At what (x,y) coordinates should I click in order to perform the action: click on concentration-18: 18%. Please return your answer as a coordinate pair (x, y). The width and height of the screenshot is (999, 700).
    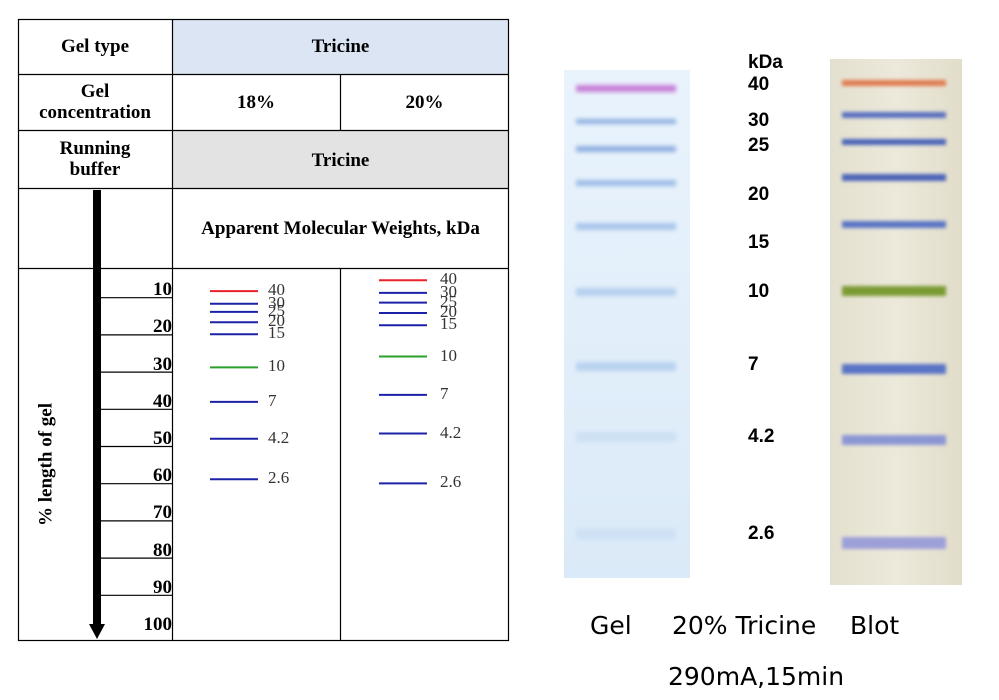
    Looking at the image, I should click on (256, 102).